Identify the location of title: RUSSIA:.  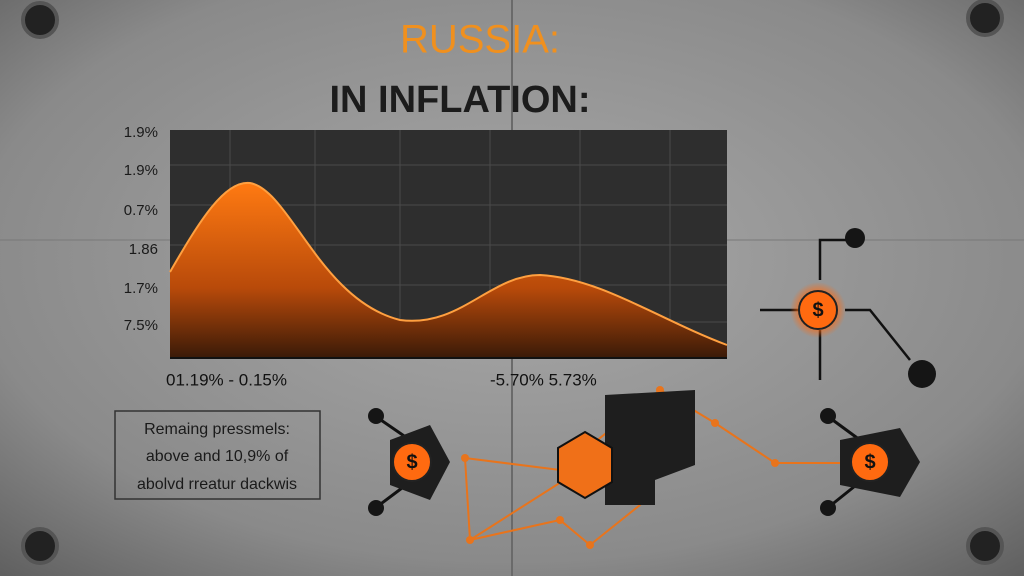
(480, 40).